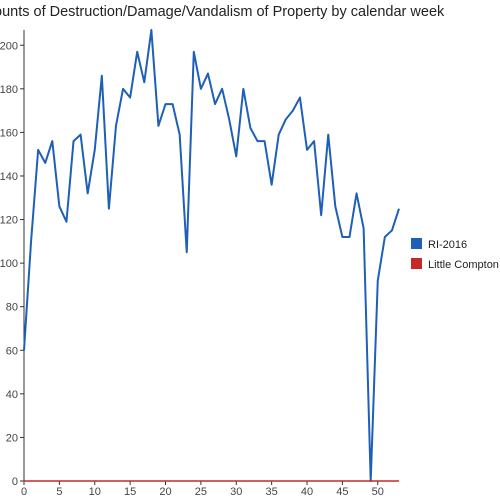 Image resolution: width=500 pixels, height=500 pixels. What do you see at coordinates (272, 492) in the screenshot?
I see `x-tick-label: 35` at bounding box center [272, 492].